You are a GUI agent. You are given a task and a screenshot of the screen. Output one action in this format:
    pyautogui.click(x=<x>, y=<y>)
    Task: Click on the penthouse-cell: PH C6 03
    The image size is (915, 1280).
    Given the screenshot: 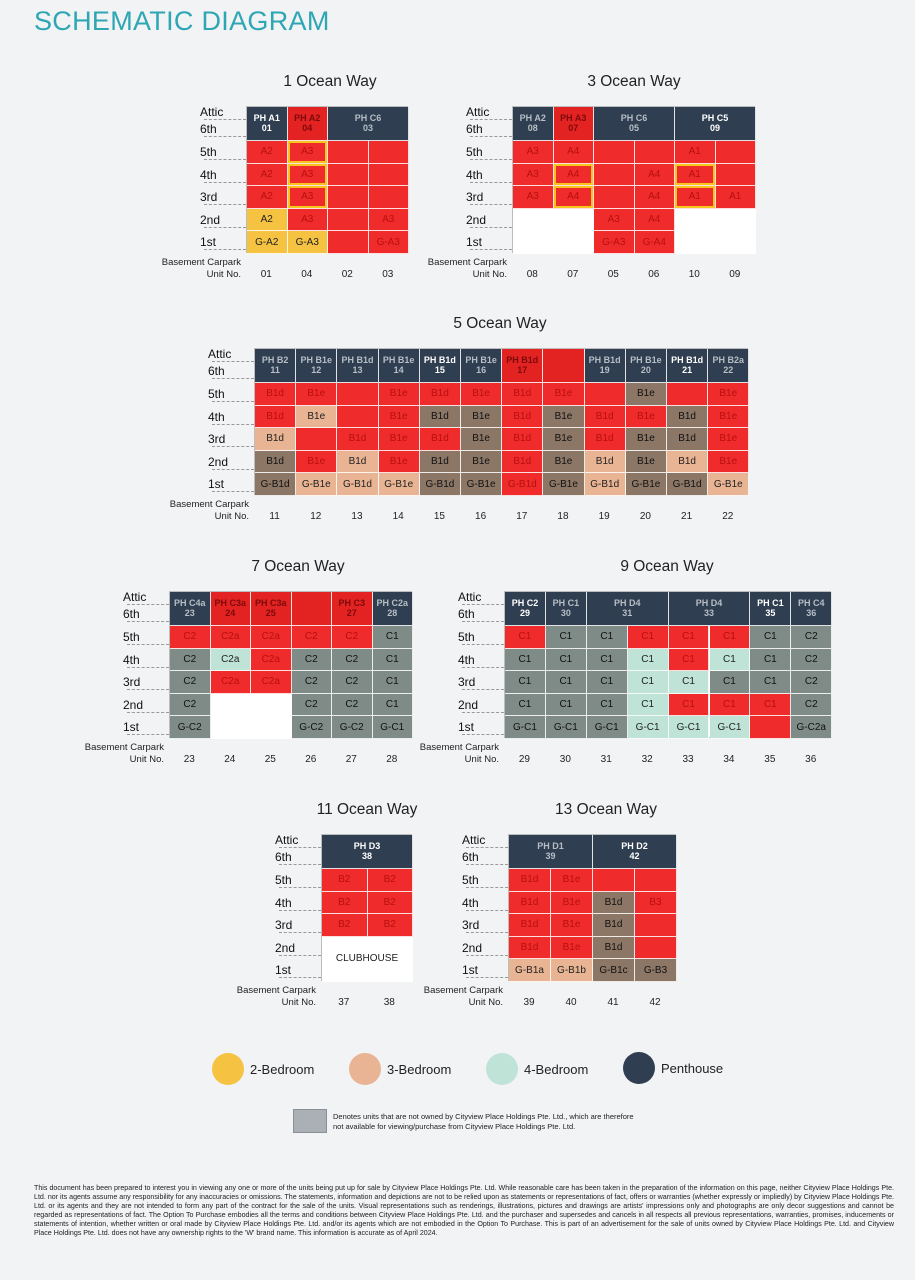 What is the action you would take?
    pyautogui.click(x=368, y=124)
    